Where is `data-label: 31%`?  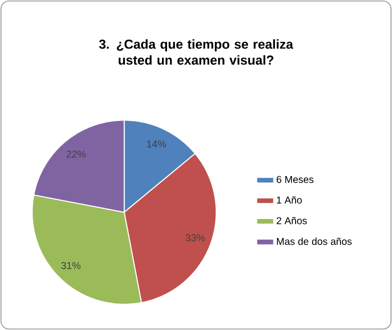 data-label: 31% is located at coordinates (70, 266).